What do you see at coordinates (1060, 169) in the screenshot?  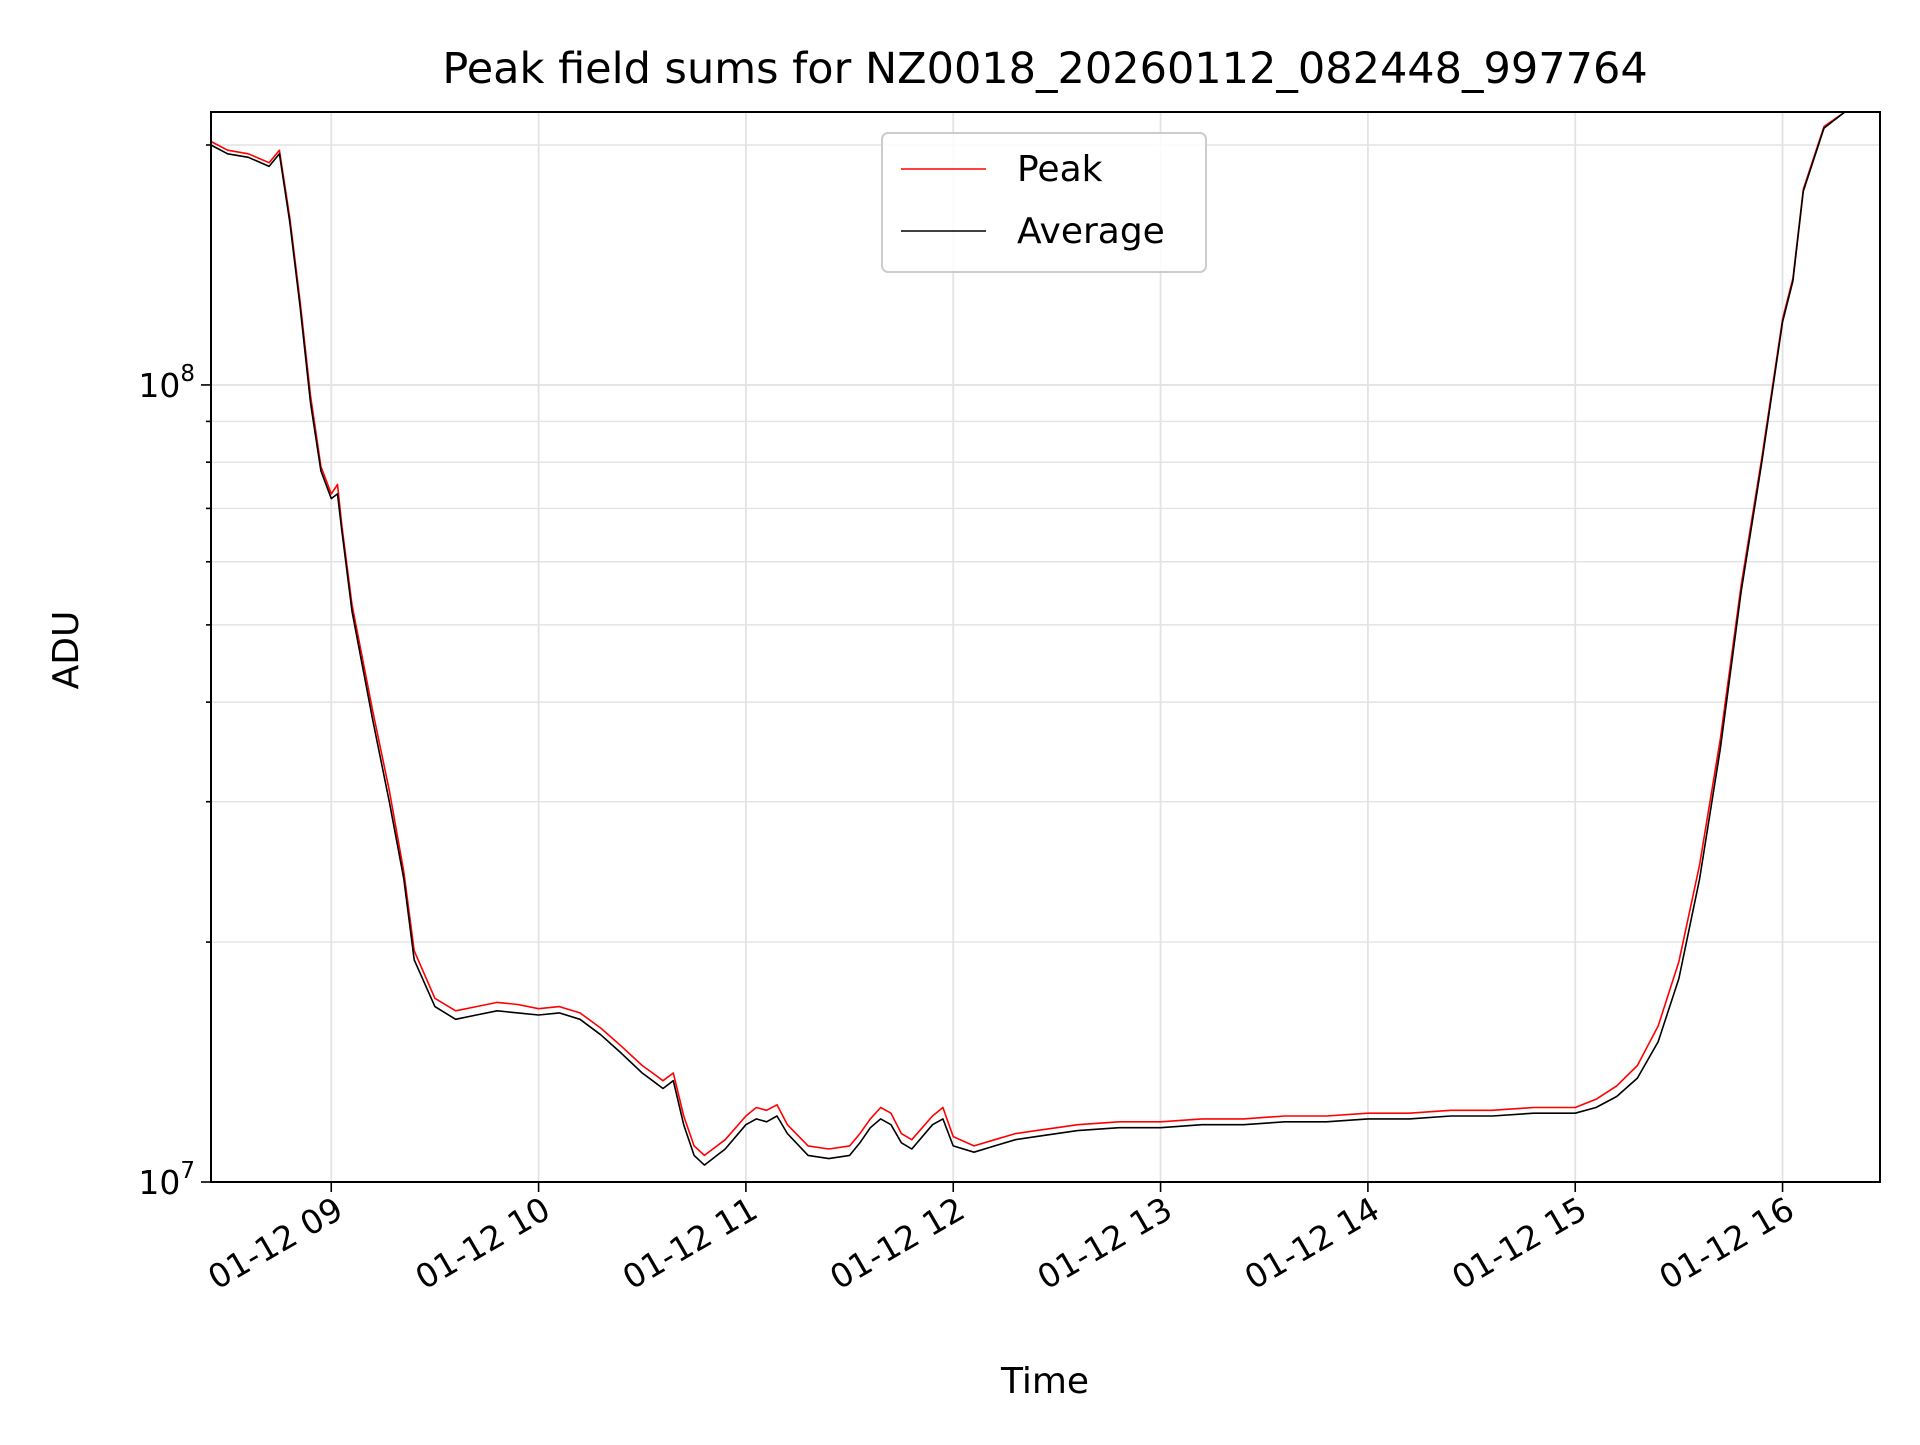 I see `legend-peak-label: Peak` at bounding box center [1060, 169].